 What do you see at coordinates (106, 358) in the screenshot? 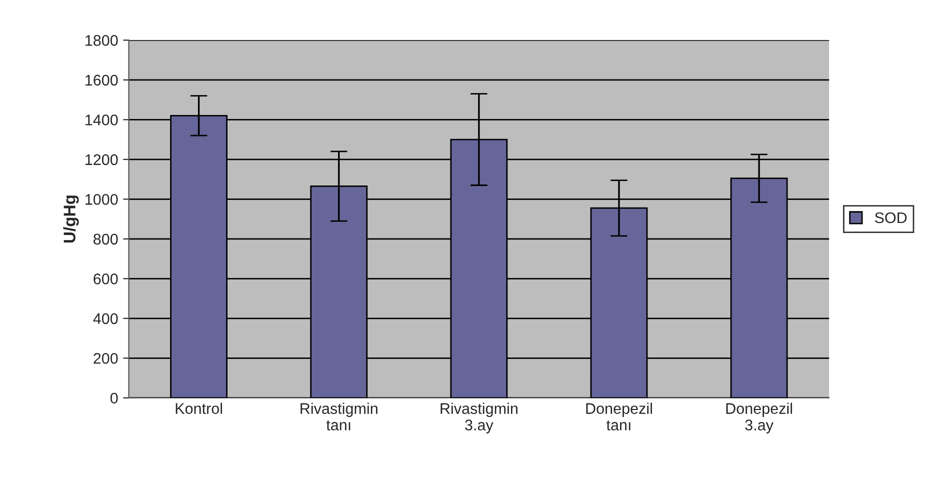
I see `y-tick-label: 200` at bounding box center [106, 358].